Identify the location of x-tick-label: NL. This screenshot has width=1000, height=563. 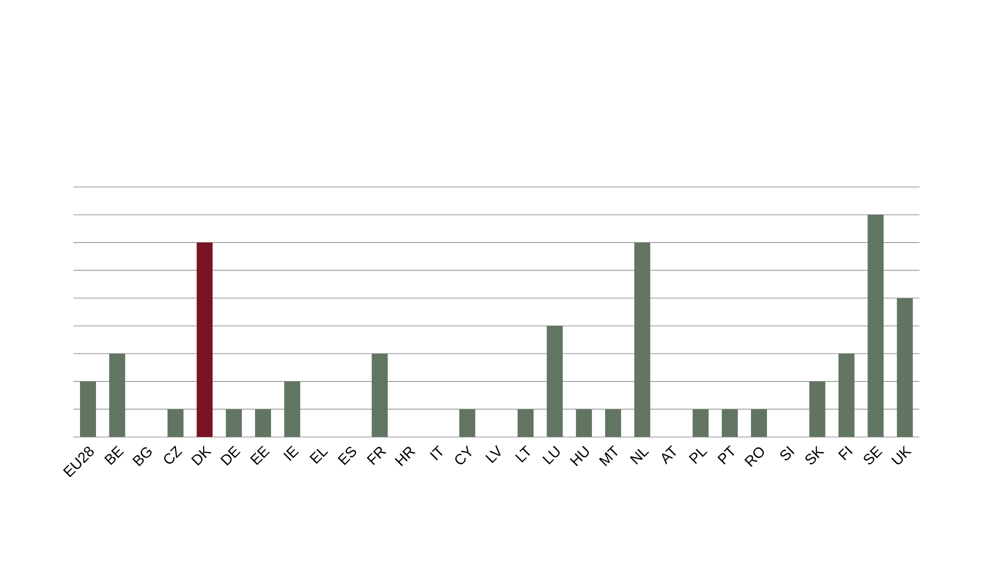
(640, 456).